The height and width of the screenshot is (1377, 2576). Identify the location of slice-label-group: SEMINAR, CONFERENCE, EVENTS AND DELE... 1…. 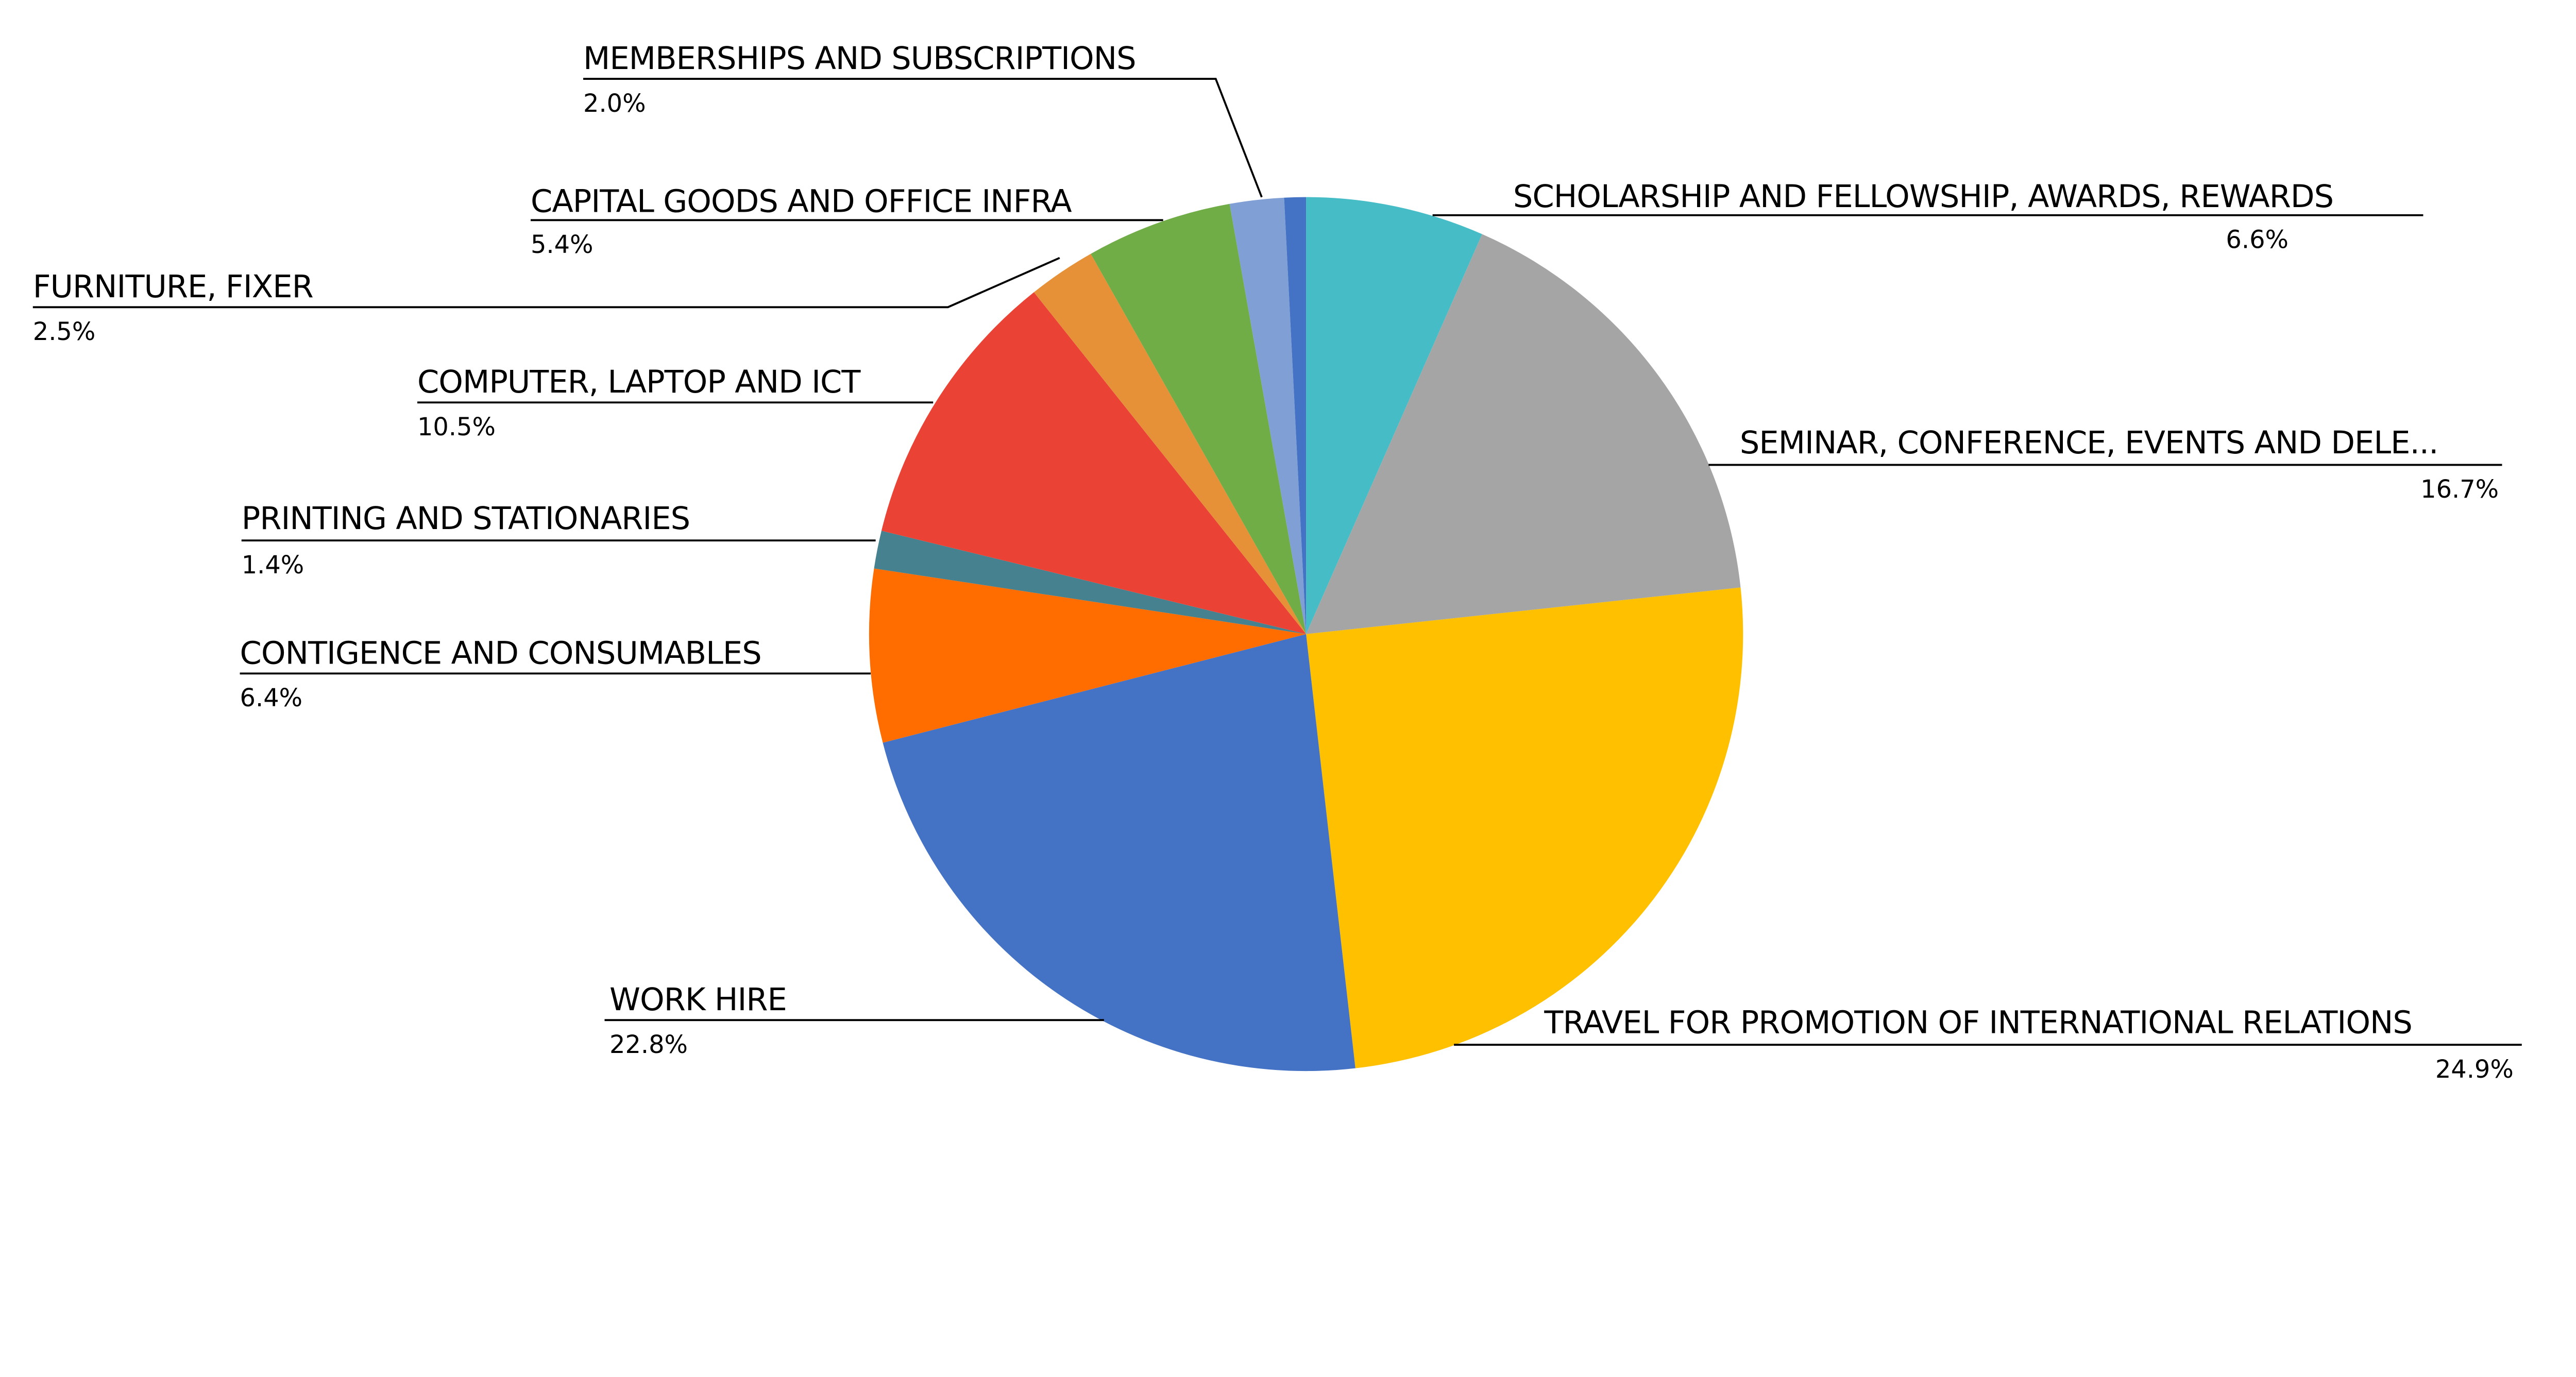
(2105, 464).